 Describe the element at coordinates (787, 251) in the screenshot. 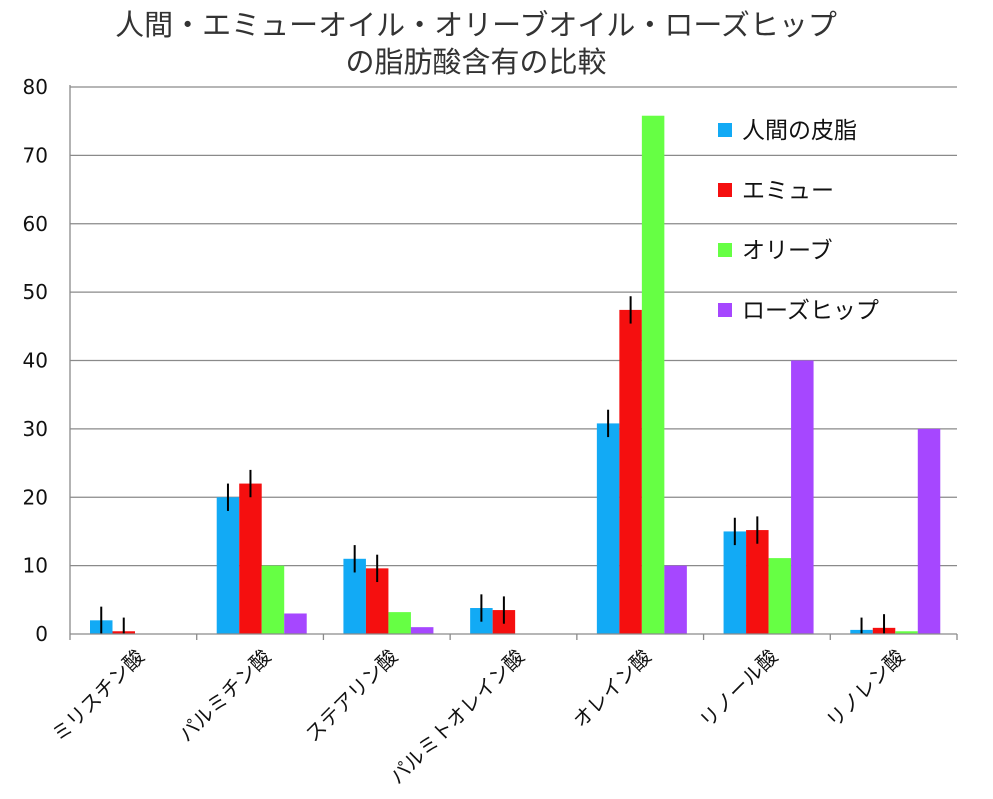

I see `legend-label: オリーブ` at that location.